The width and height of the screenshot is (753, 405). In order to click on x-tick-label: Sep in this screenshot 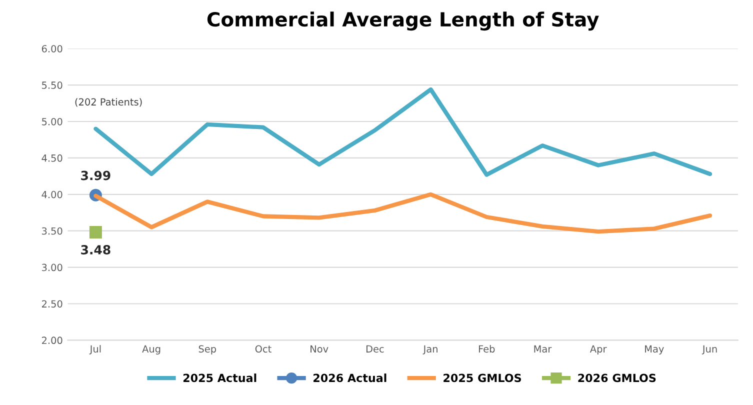, I will do `click(207, 349)`.